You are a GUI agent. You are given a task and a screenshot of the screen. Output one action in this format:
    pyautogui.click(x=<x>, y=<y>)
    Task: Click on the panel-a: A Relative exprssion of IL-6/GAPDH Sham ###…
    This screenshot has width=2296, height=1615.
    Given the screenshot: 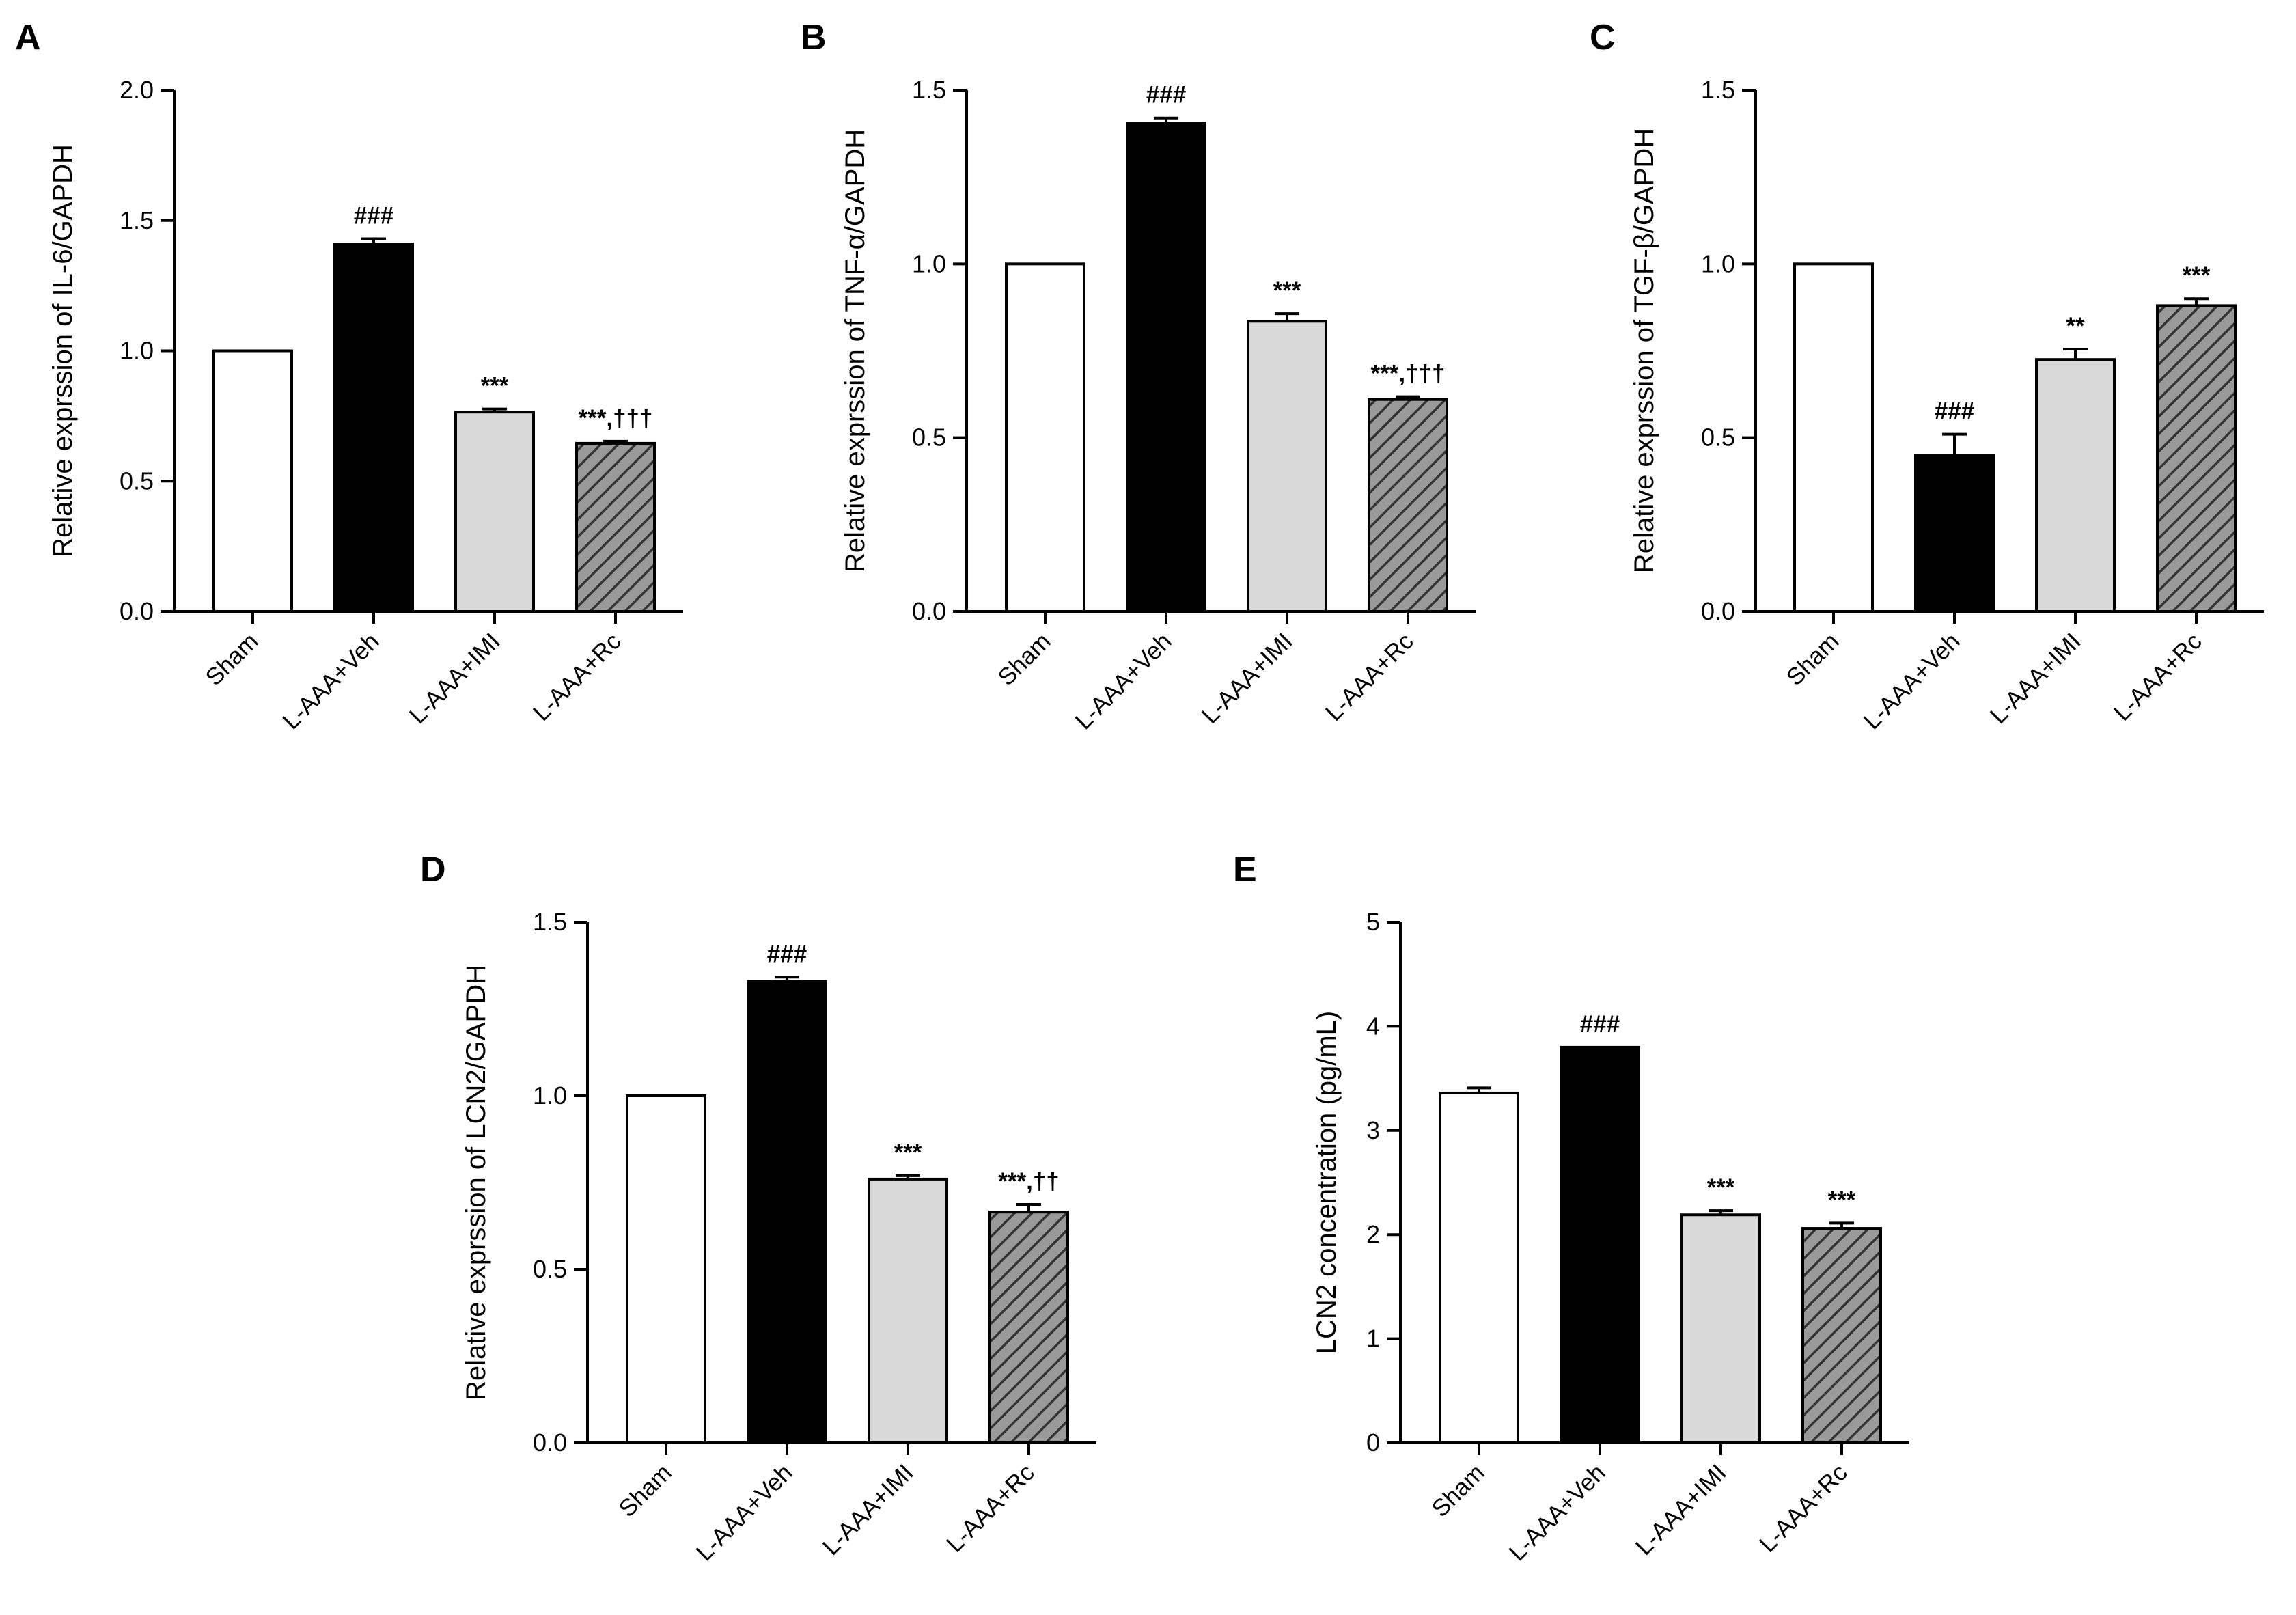 What is the action you would take?
    pyautogui.click(x=349, y=376)
    